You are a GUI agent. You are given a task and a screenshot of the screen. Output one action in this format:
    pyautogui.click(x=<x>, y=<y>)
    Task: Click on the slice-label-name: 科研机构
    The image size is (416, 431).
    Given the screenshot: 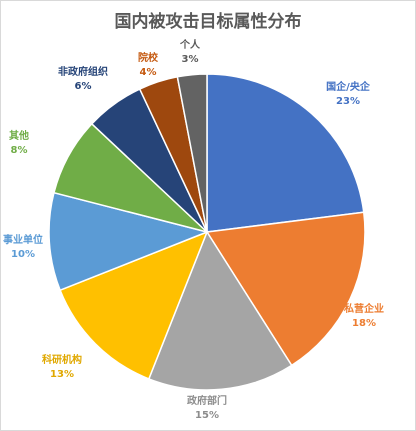 What is the action you would take?
    pyautogui.click(x=62, y=359)
    